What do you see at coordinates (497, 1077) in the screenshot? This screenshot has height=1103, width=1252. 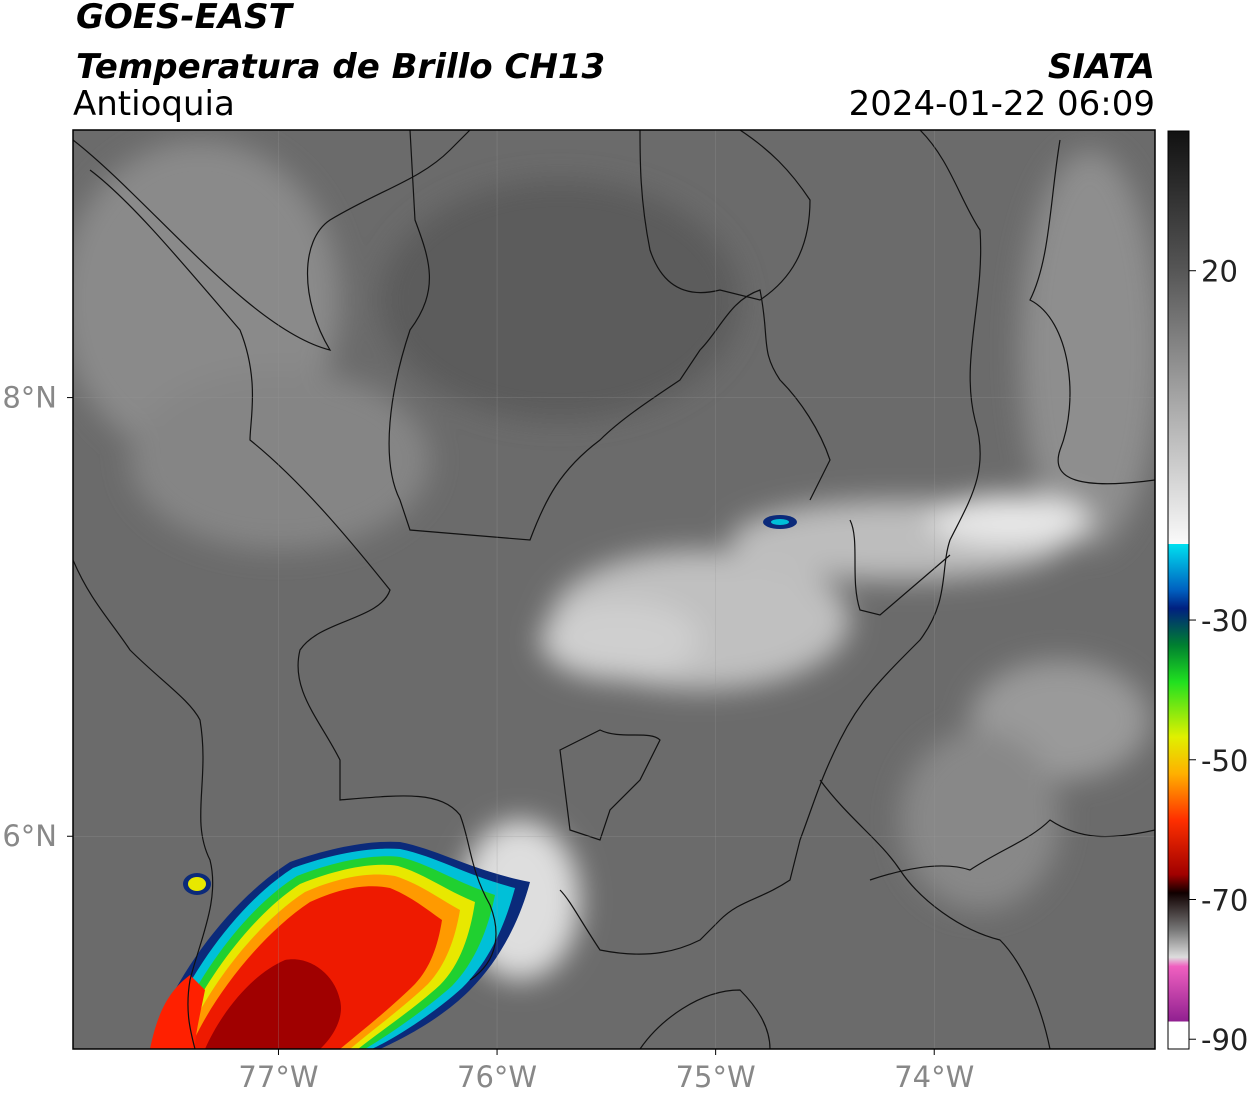 I see `x-tick-label: 76°W` at bounding box center [497, 1077].